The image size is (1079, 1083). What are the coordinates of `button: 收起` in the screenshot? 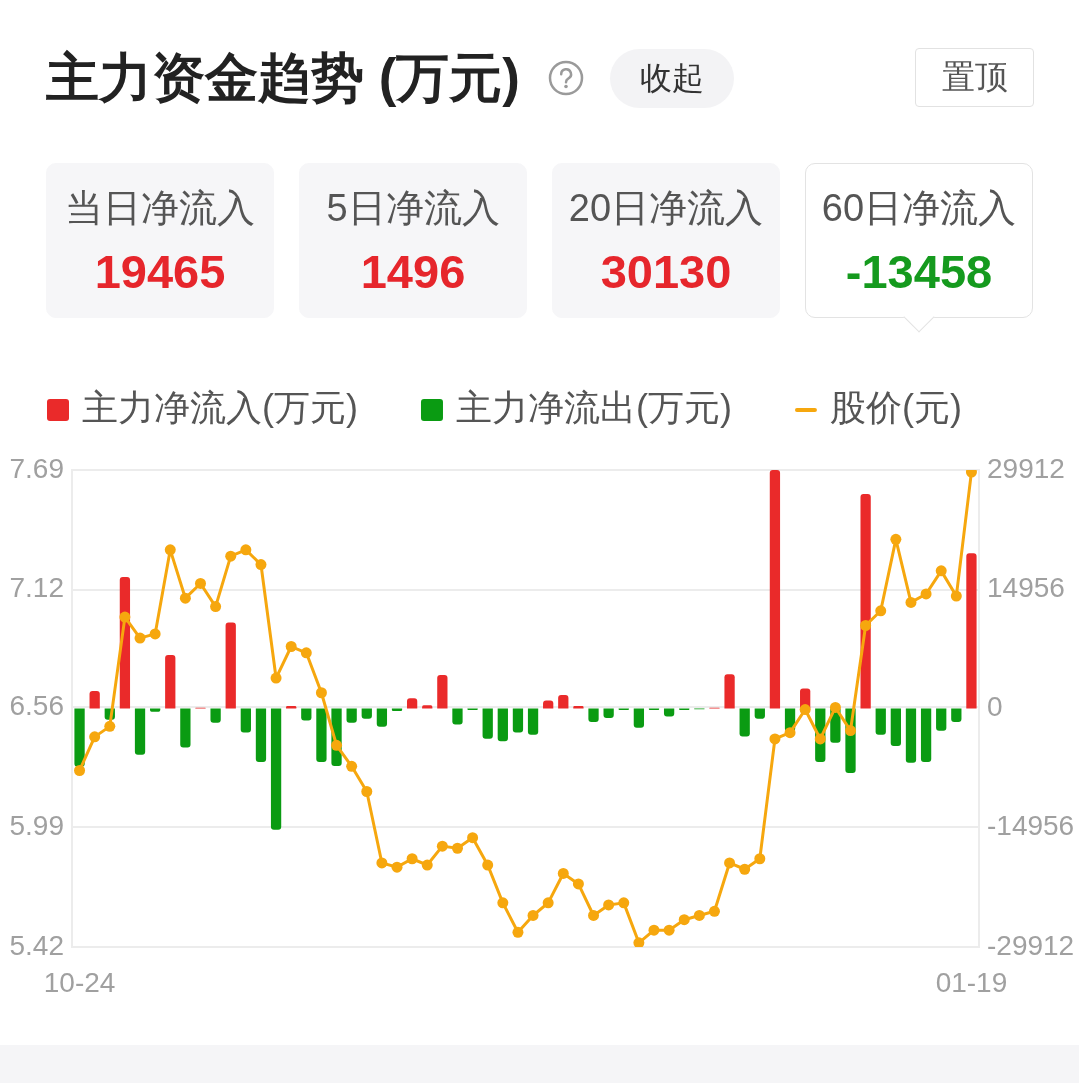 It's located at (672, 78).